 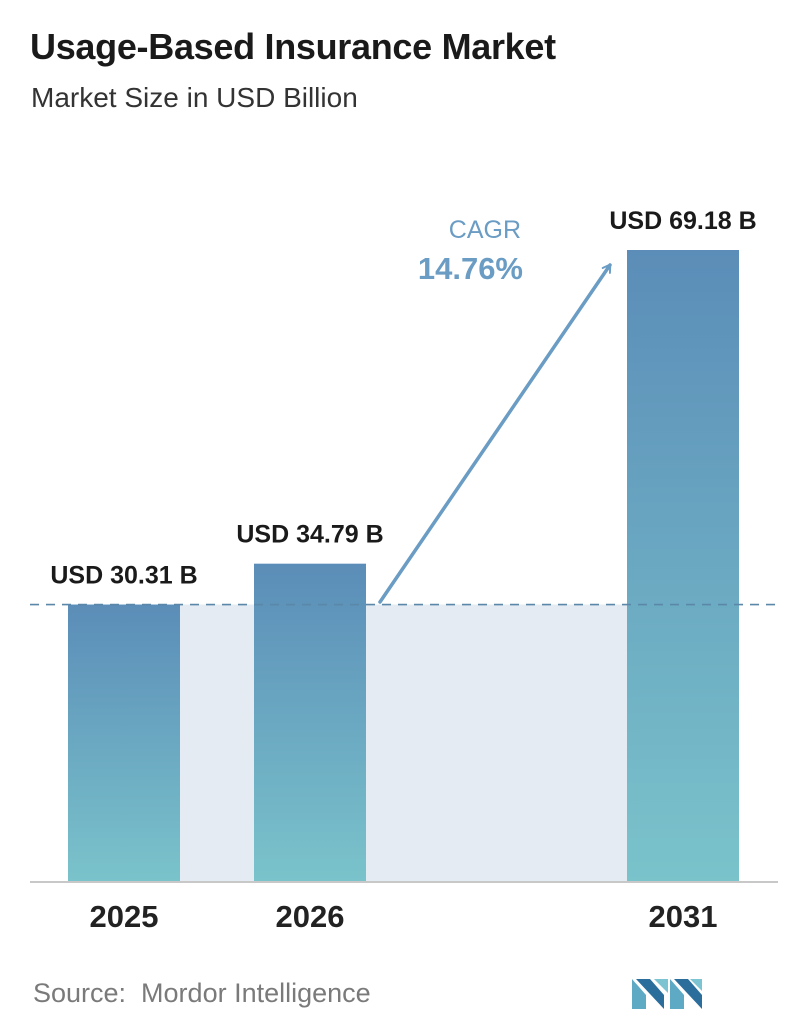 What do you see at coordinates (310, 722) in the screenshot?
I see `bar-2026` at bounding box center [310, 722].